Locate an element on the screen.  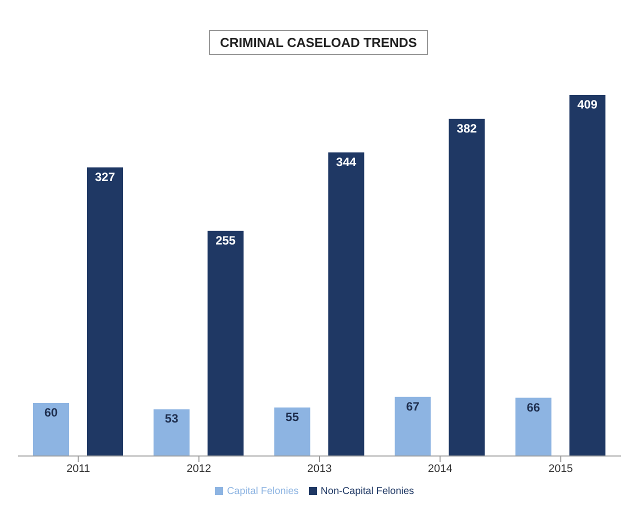
legend-label: Capital Felonies is located at coordinates (262, 491).